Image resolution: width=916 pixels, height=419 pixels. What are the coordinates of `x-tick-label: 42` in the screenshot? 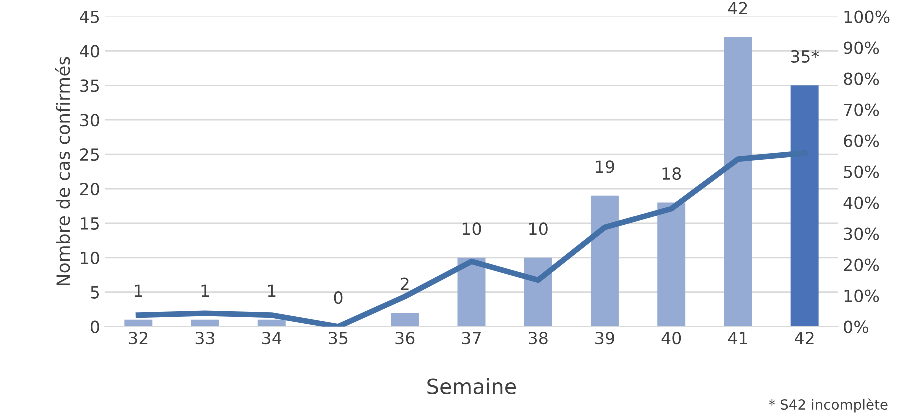 It's located at (804, 338).